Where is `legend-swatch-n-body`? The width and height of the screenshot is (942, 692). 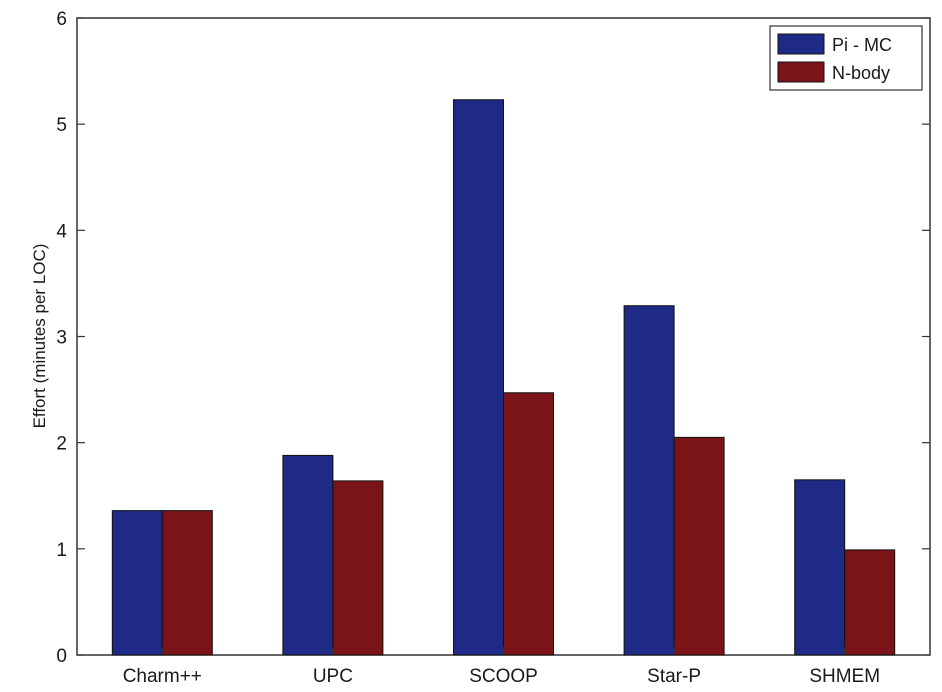 legend-swatch-n-body is located at coordinates (801, 72).